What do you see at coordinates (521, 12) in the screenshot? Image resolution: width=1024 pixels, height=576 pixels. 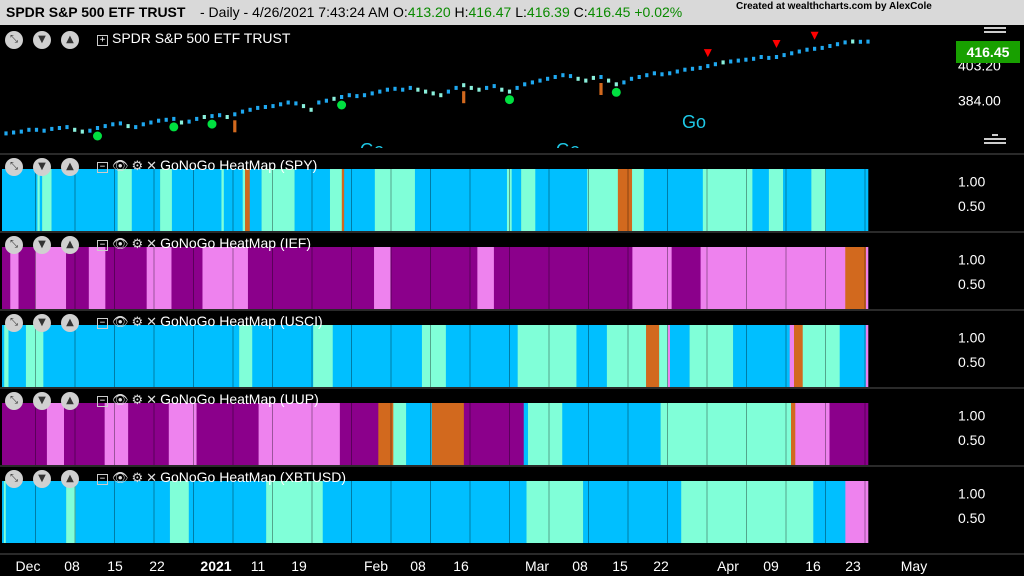 I see `low-label: L:` at bounding box center [521, 12].